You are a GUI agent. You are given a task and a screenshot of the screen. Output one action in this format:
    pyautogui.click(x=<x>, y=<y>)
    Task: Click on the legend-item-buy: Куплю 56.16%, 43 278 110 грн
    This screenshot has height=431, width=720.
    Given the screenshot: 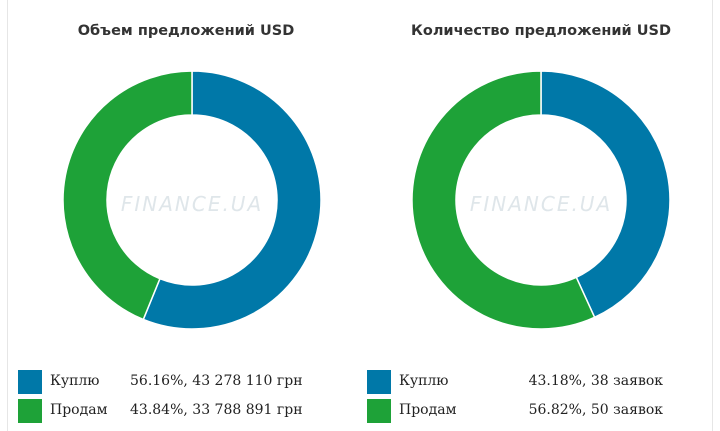 What is the action you would take?
    pyautogui.click(x=176, y=382)
    